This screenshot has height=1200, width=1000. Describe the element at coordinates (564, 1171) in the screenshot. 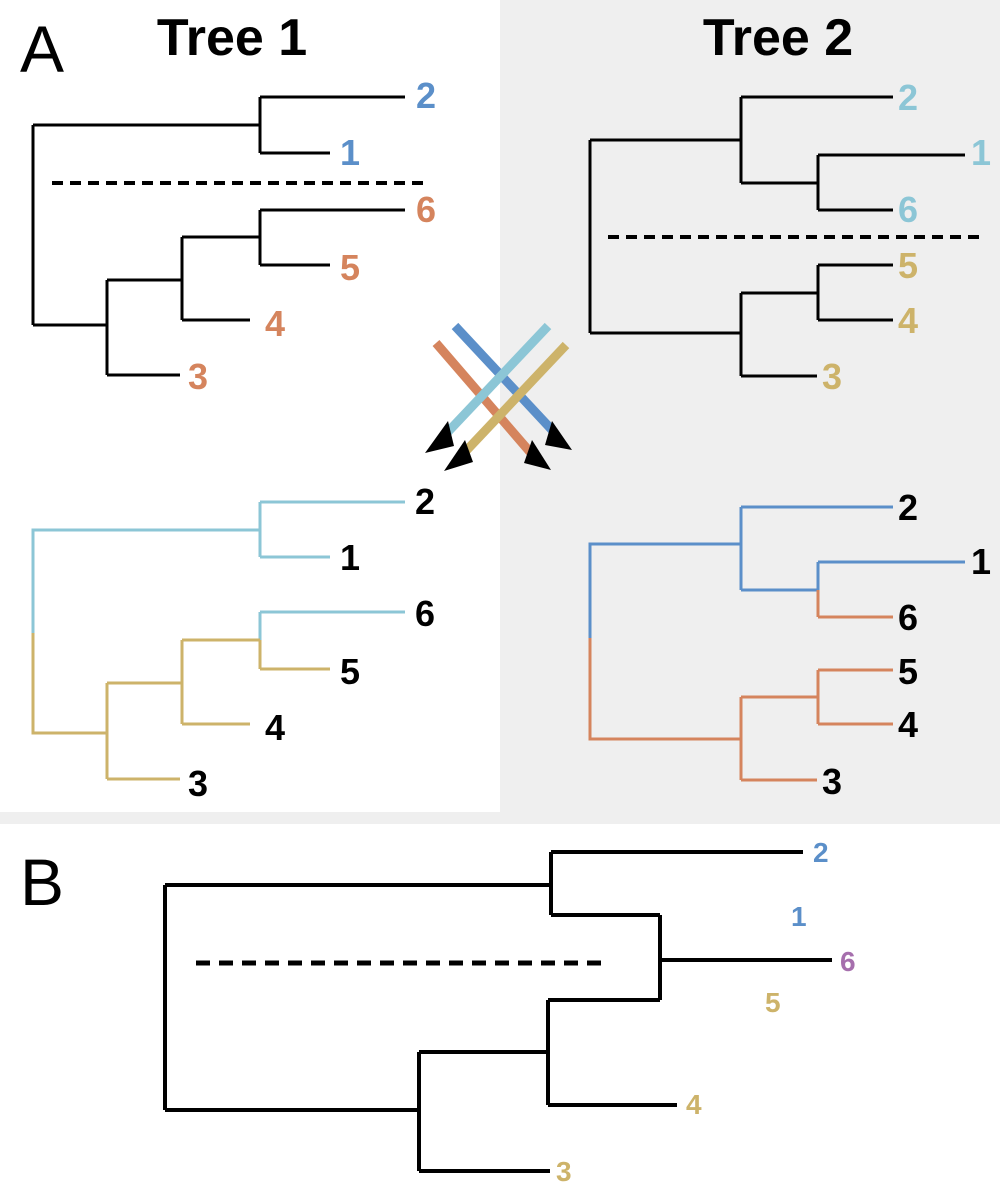

I see `panel-b-leaf-3: 3` at that location.